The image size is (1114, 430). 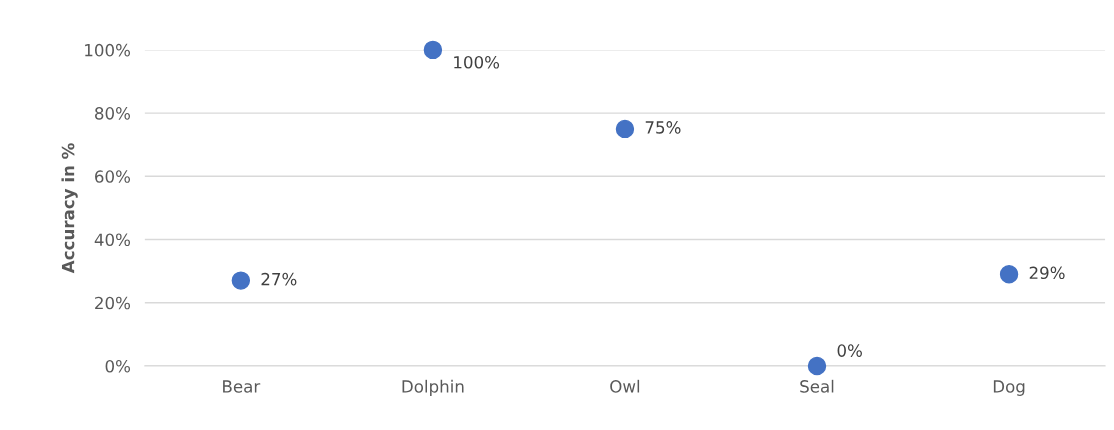 What do you see at coordinates (69, 208) in the screenshot?
I see `y-axis-title: Accuracy in %` at bounding box center [69, 208].